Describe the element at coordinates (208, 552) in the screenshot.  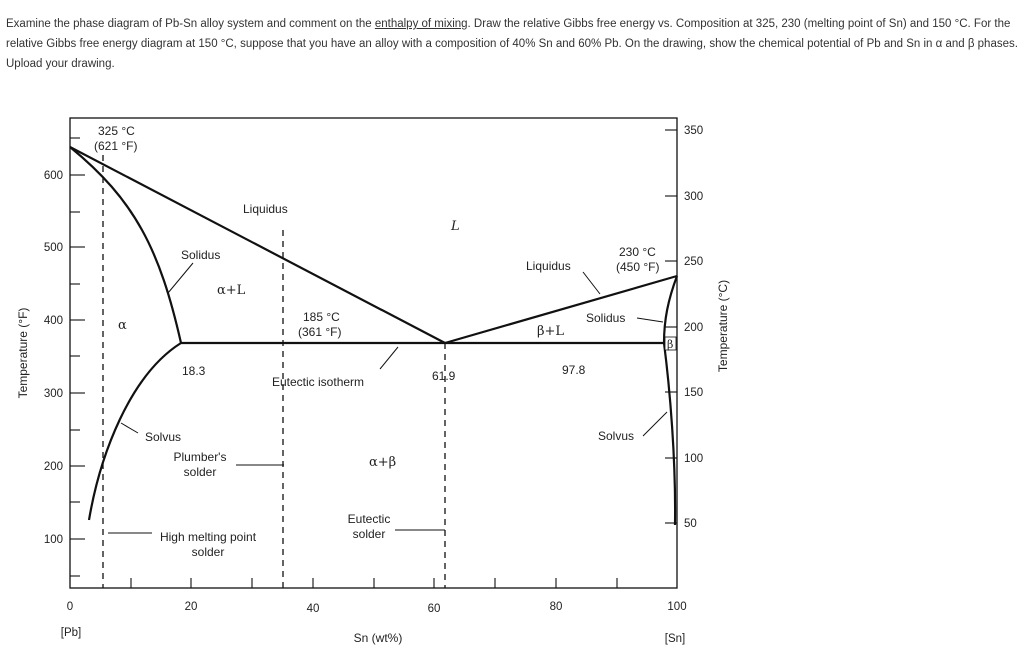
I see `high-melt-solder-line2: solder` at that location.